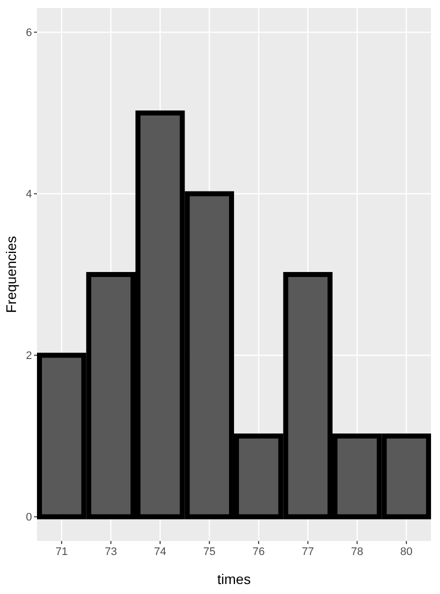 The width and height of the screenshot is (440, 594). I want to click on x-tick-label: 74, so click(160, 552).